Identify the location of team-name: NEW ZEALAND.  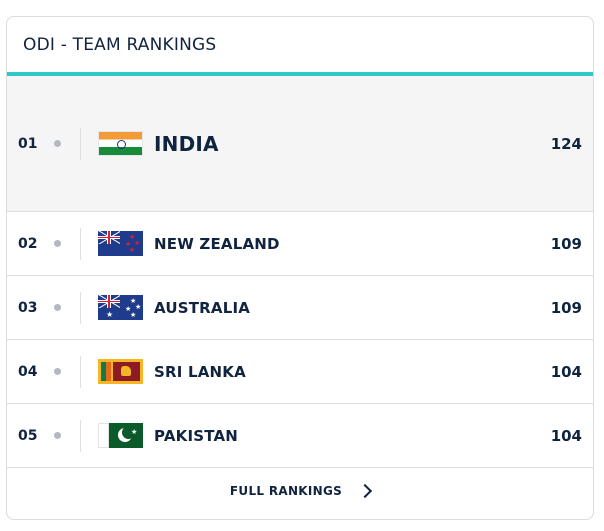
(217, 243).